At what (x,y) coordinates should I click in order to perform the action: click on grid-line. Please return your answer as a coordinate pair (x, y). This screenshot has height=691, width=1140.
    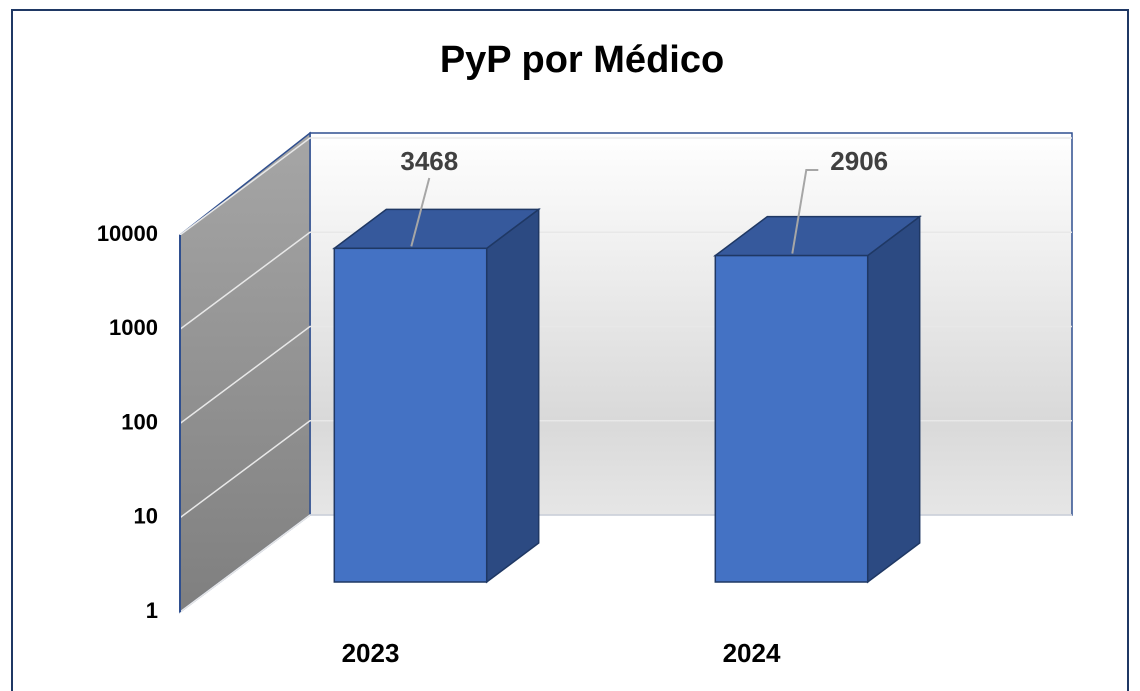
    Looking at the image, I should click on (625, 186).